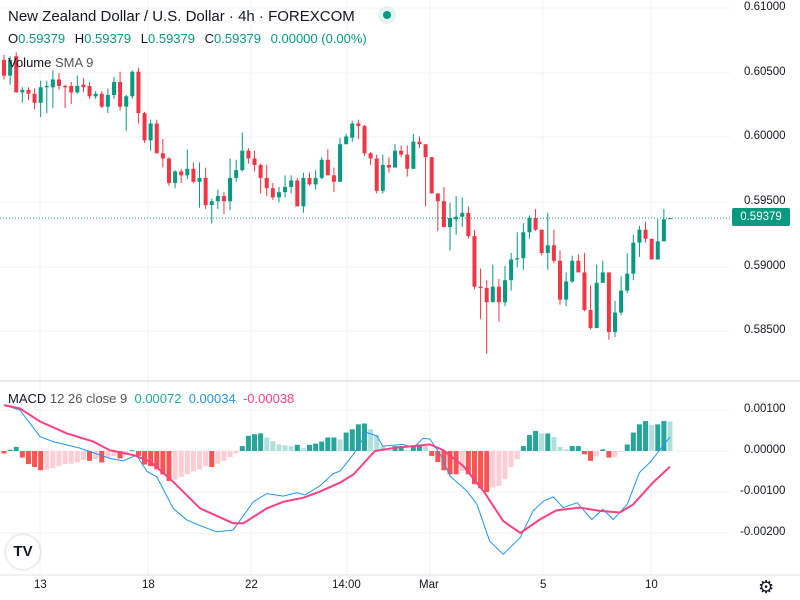 Image resolution: width=800 pixels, height=600 pixels. Describe the element at coordinates (765, 450) in the screenshot. I see `macd-axis-label: 0.00000` at that location.